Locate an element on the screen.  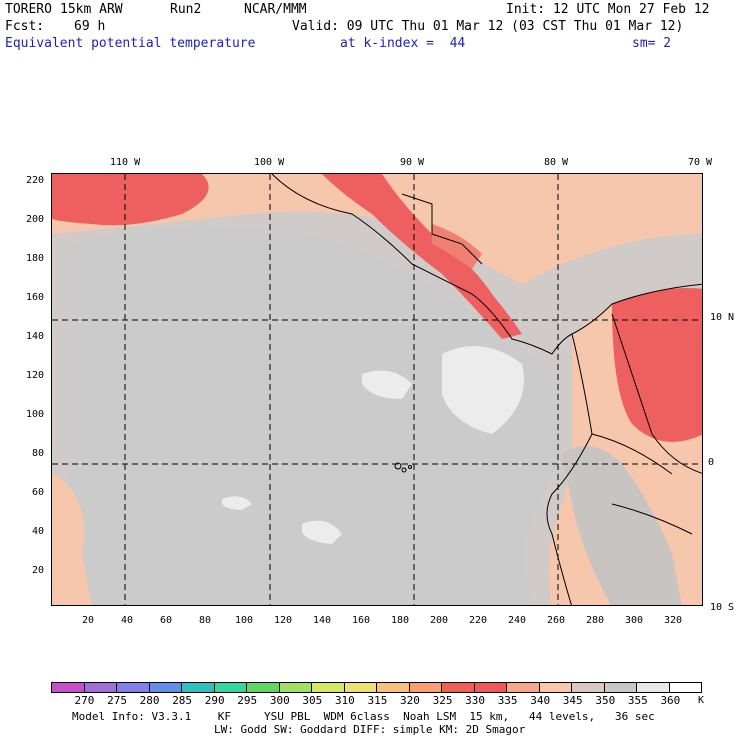
colorbar-unit: K is located at coordinates (701, 700).